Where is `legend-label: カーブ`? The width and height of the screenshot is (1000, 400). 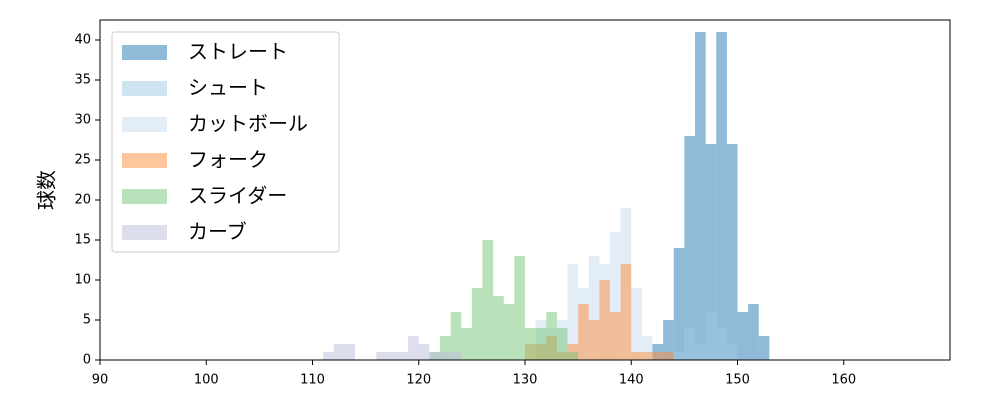 legend-label: カーブ is located at coordinates (217, 232).